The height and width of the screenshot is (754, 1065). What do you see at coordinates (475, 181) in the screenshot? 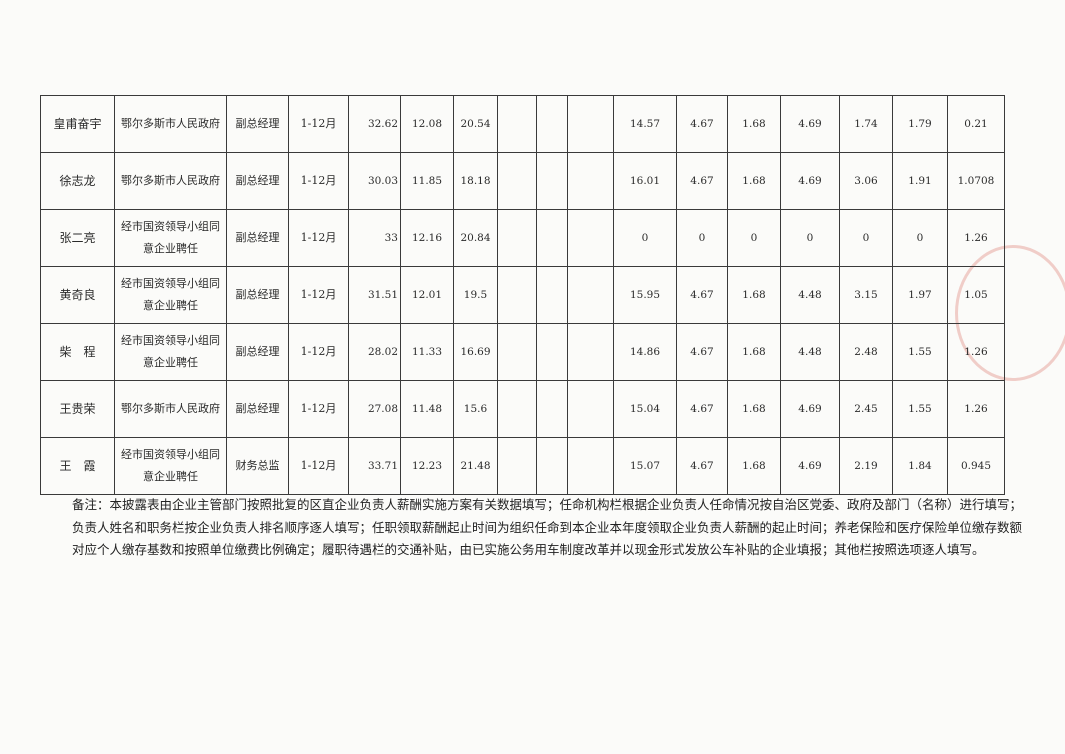
I see `value-cell: 18.18` at bounding box center [475, 181].